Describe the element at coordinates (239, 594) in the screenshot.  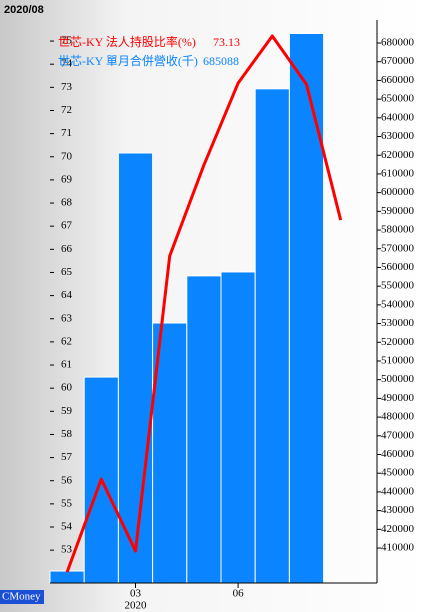
I see `x-tick-label: 06` at that location.